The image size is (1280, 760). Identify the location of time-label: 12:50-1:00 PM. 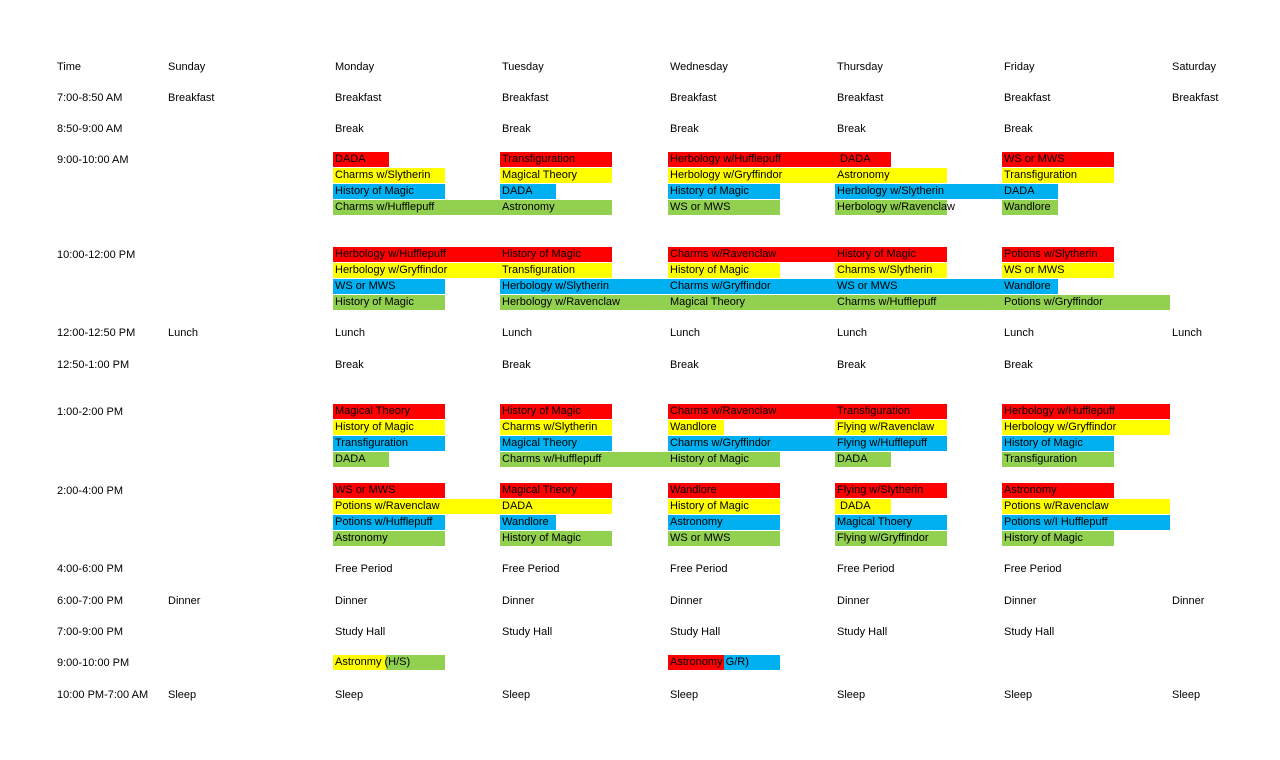
(93, 365).